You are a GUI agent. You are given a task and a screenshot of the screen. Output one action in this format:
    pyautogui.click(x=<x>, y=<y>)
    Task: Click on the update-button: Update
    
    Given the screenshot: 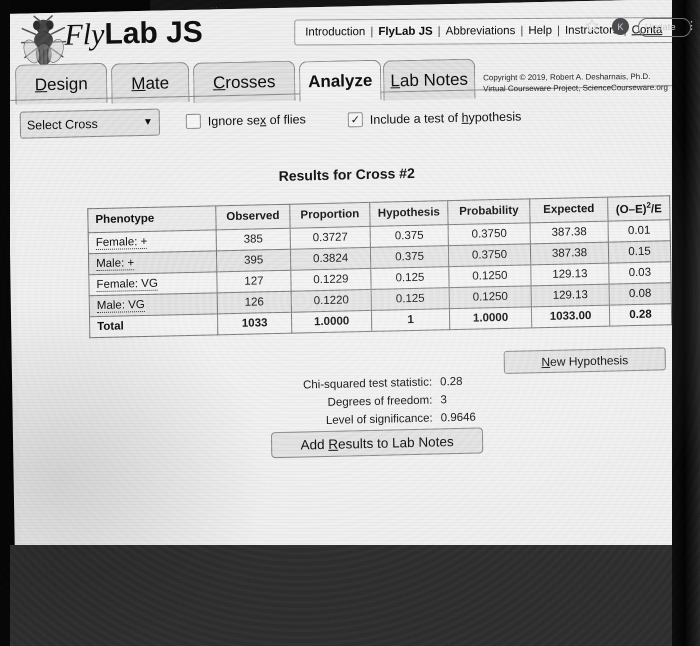 What is the action you would take?
    pyautogui.click(x=664, y=27)
    